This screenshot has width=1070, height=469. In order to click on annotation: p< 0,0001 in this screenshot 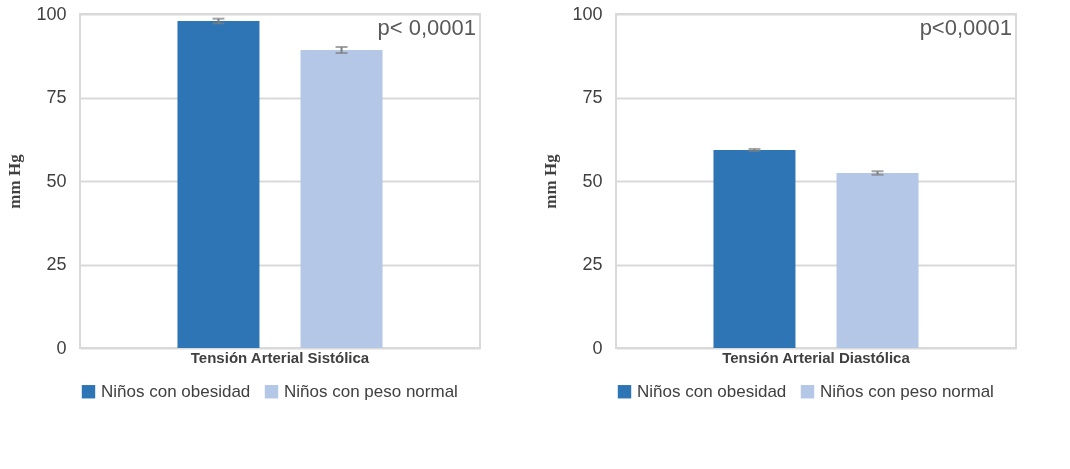, I will do `click(426, 27)`.